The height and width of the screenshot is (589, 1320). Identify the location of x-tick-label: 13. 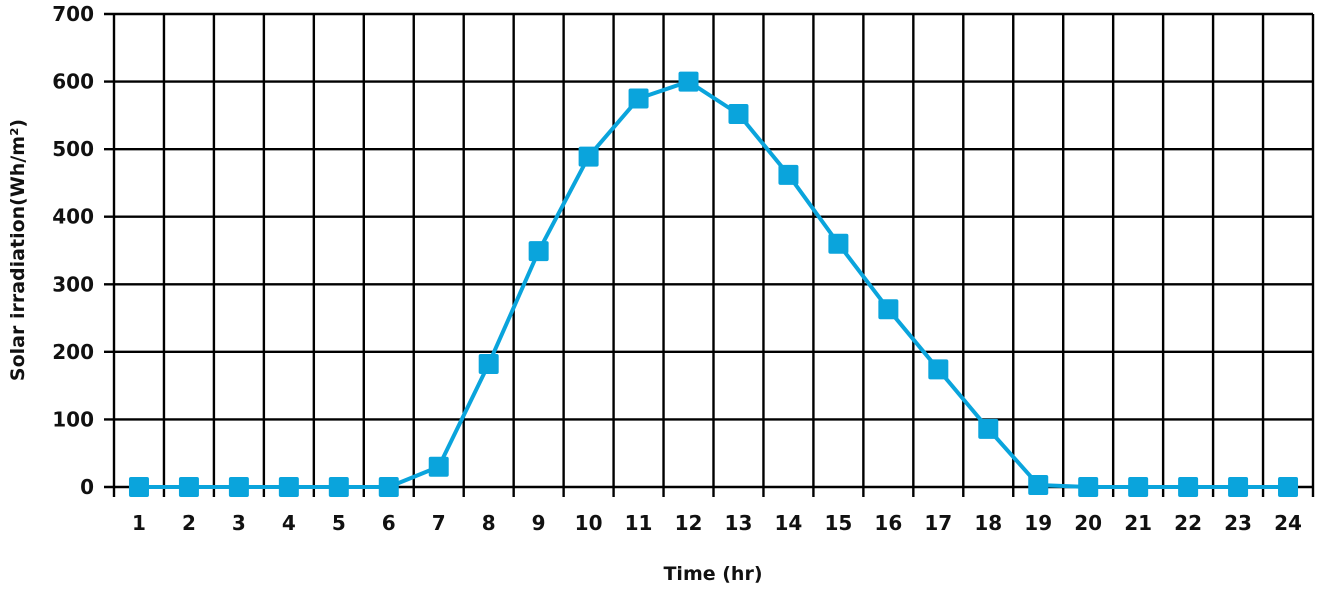
(739, 523).